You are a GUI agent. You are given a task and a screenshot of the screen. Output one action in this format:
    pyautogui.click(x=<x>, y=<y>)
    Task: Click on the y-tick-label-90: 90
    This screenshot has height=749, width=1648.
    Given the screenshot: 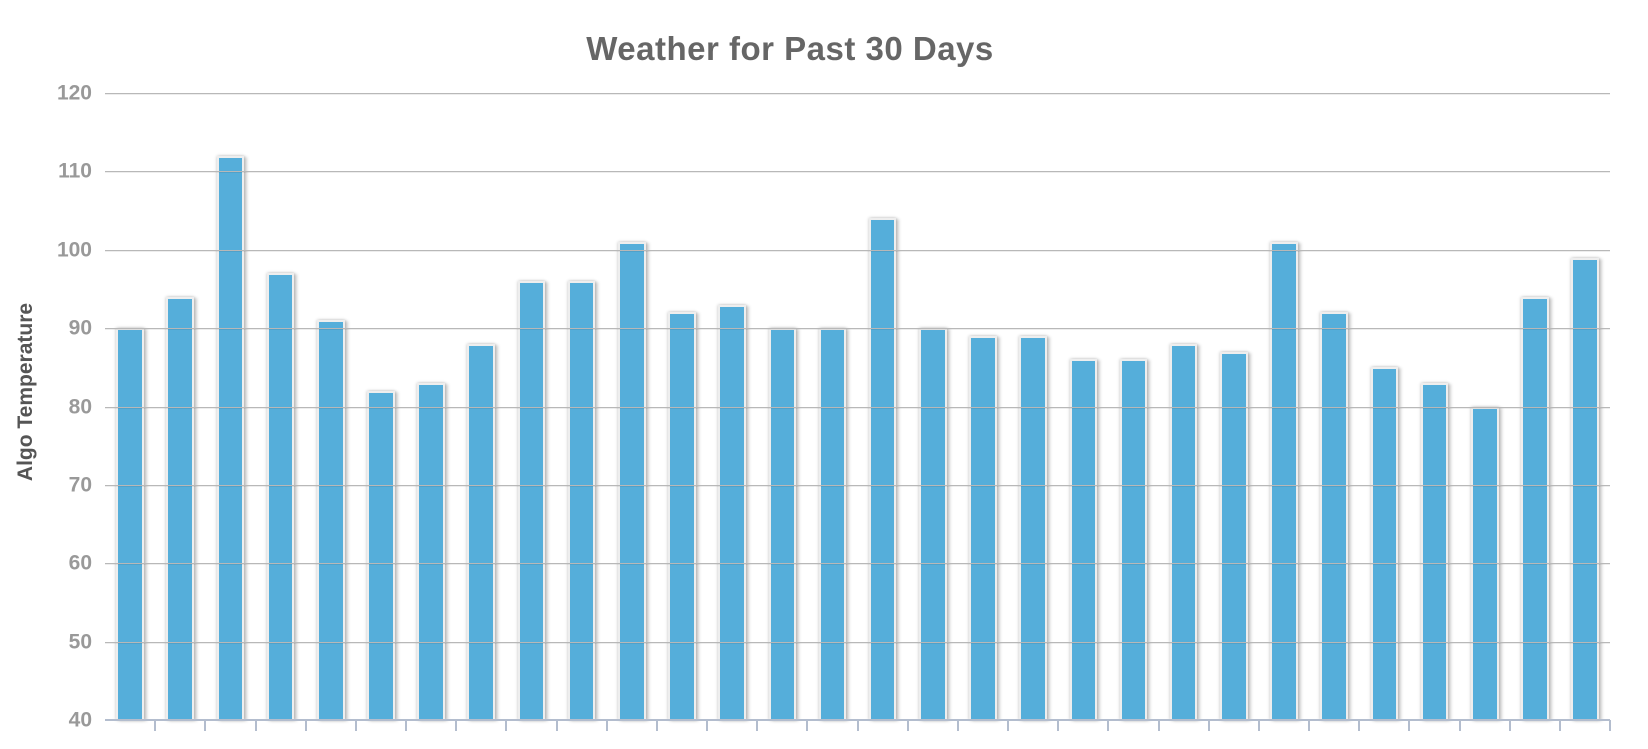 What is the action you would take?
    pyautogui.click(x=80, y=328)
    